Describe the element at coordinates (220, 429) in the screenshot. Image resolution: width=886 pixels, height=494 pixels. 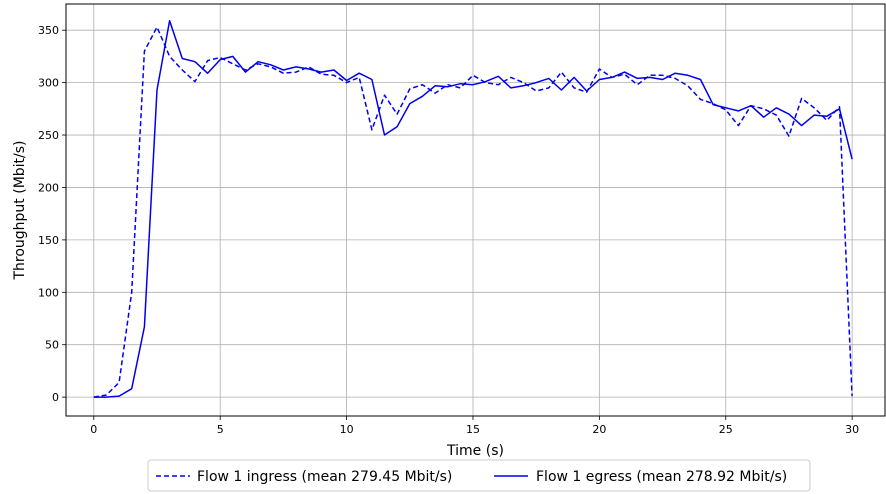
I see `x-tick-label: 5` at that location.